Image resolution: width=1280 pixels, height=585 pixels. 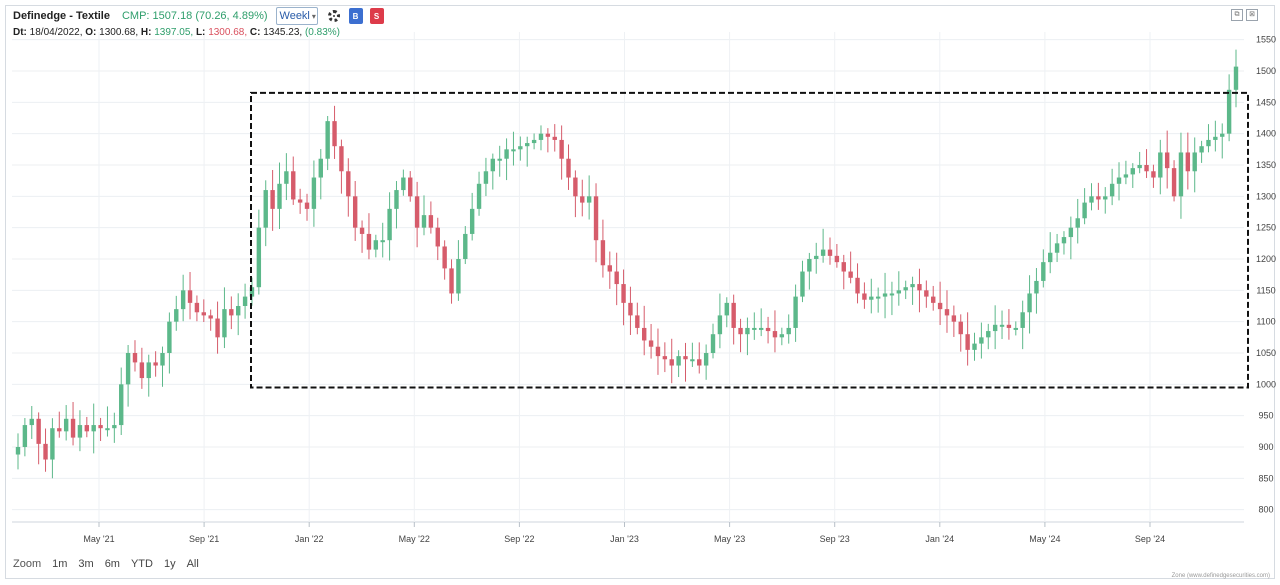 I want to click on credit-text: Zone (www.definedgesecurities.com), so click(x=1220, y=576).